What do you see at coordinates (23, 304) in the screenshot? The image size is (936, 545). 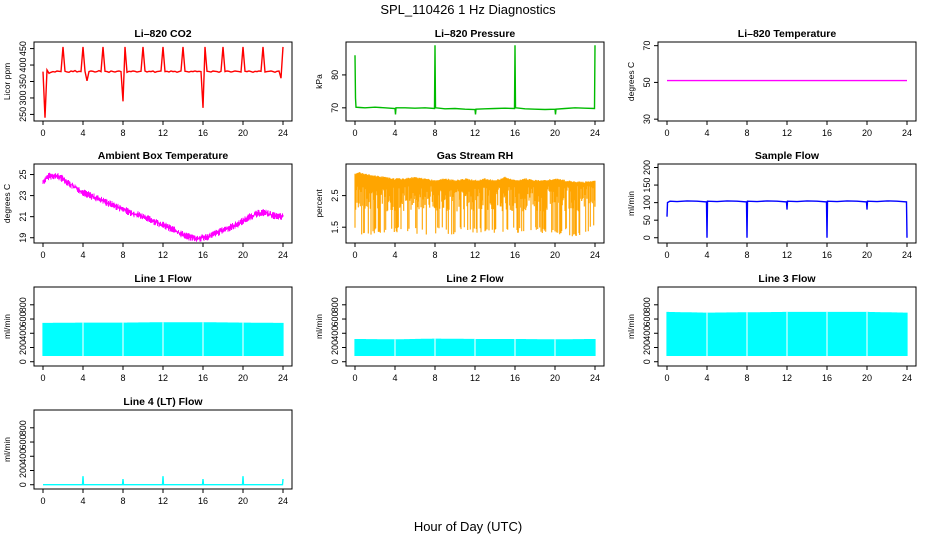 I see `panel-6-ytick-label: 800` at bounding box center [23, 304].